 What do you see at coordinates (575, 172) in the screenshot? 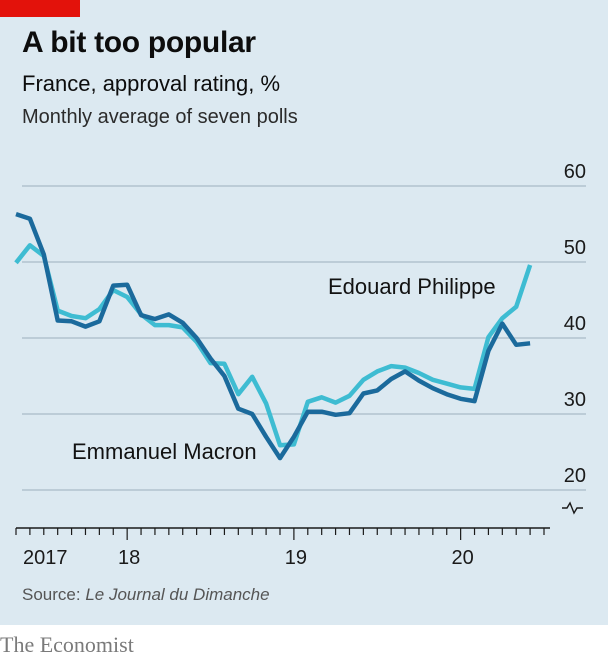
I see `y-tick-label: 60` at bounding box center [575, 172].